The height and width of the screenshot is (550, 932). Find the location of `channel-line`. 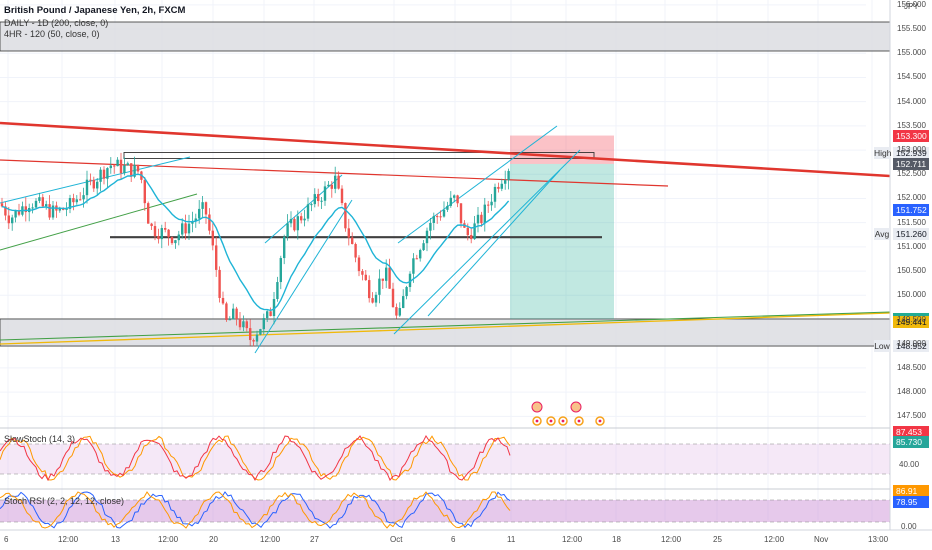

channel-line is located at coordinates (99, 222).